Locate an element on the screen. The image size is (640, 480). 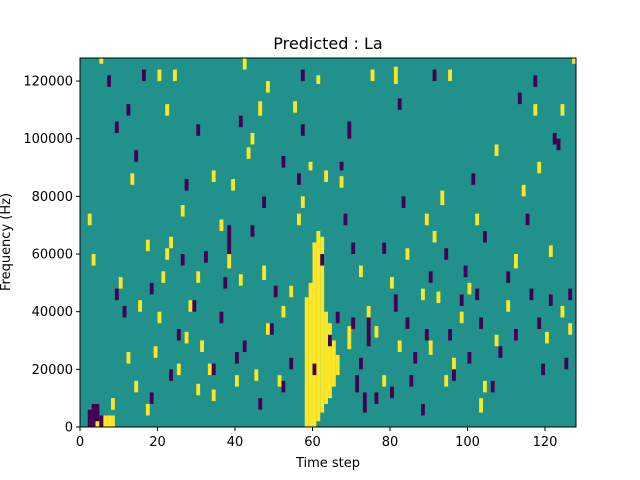
x-tick-label: 60 is located at coordinates (312, 442).